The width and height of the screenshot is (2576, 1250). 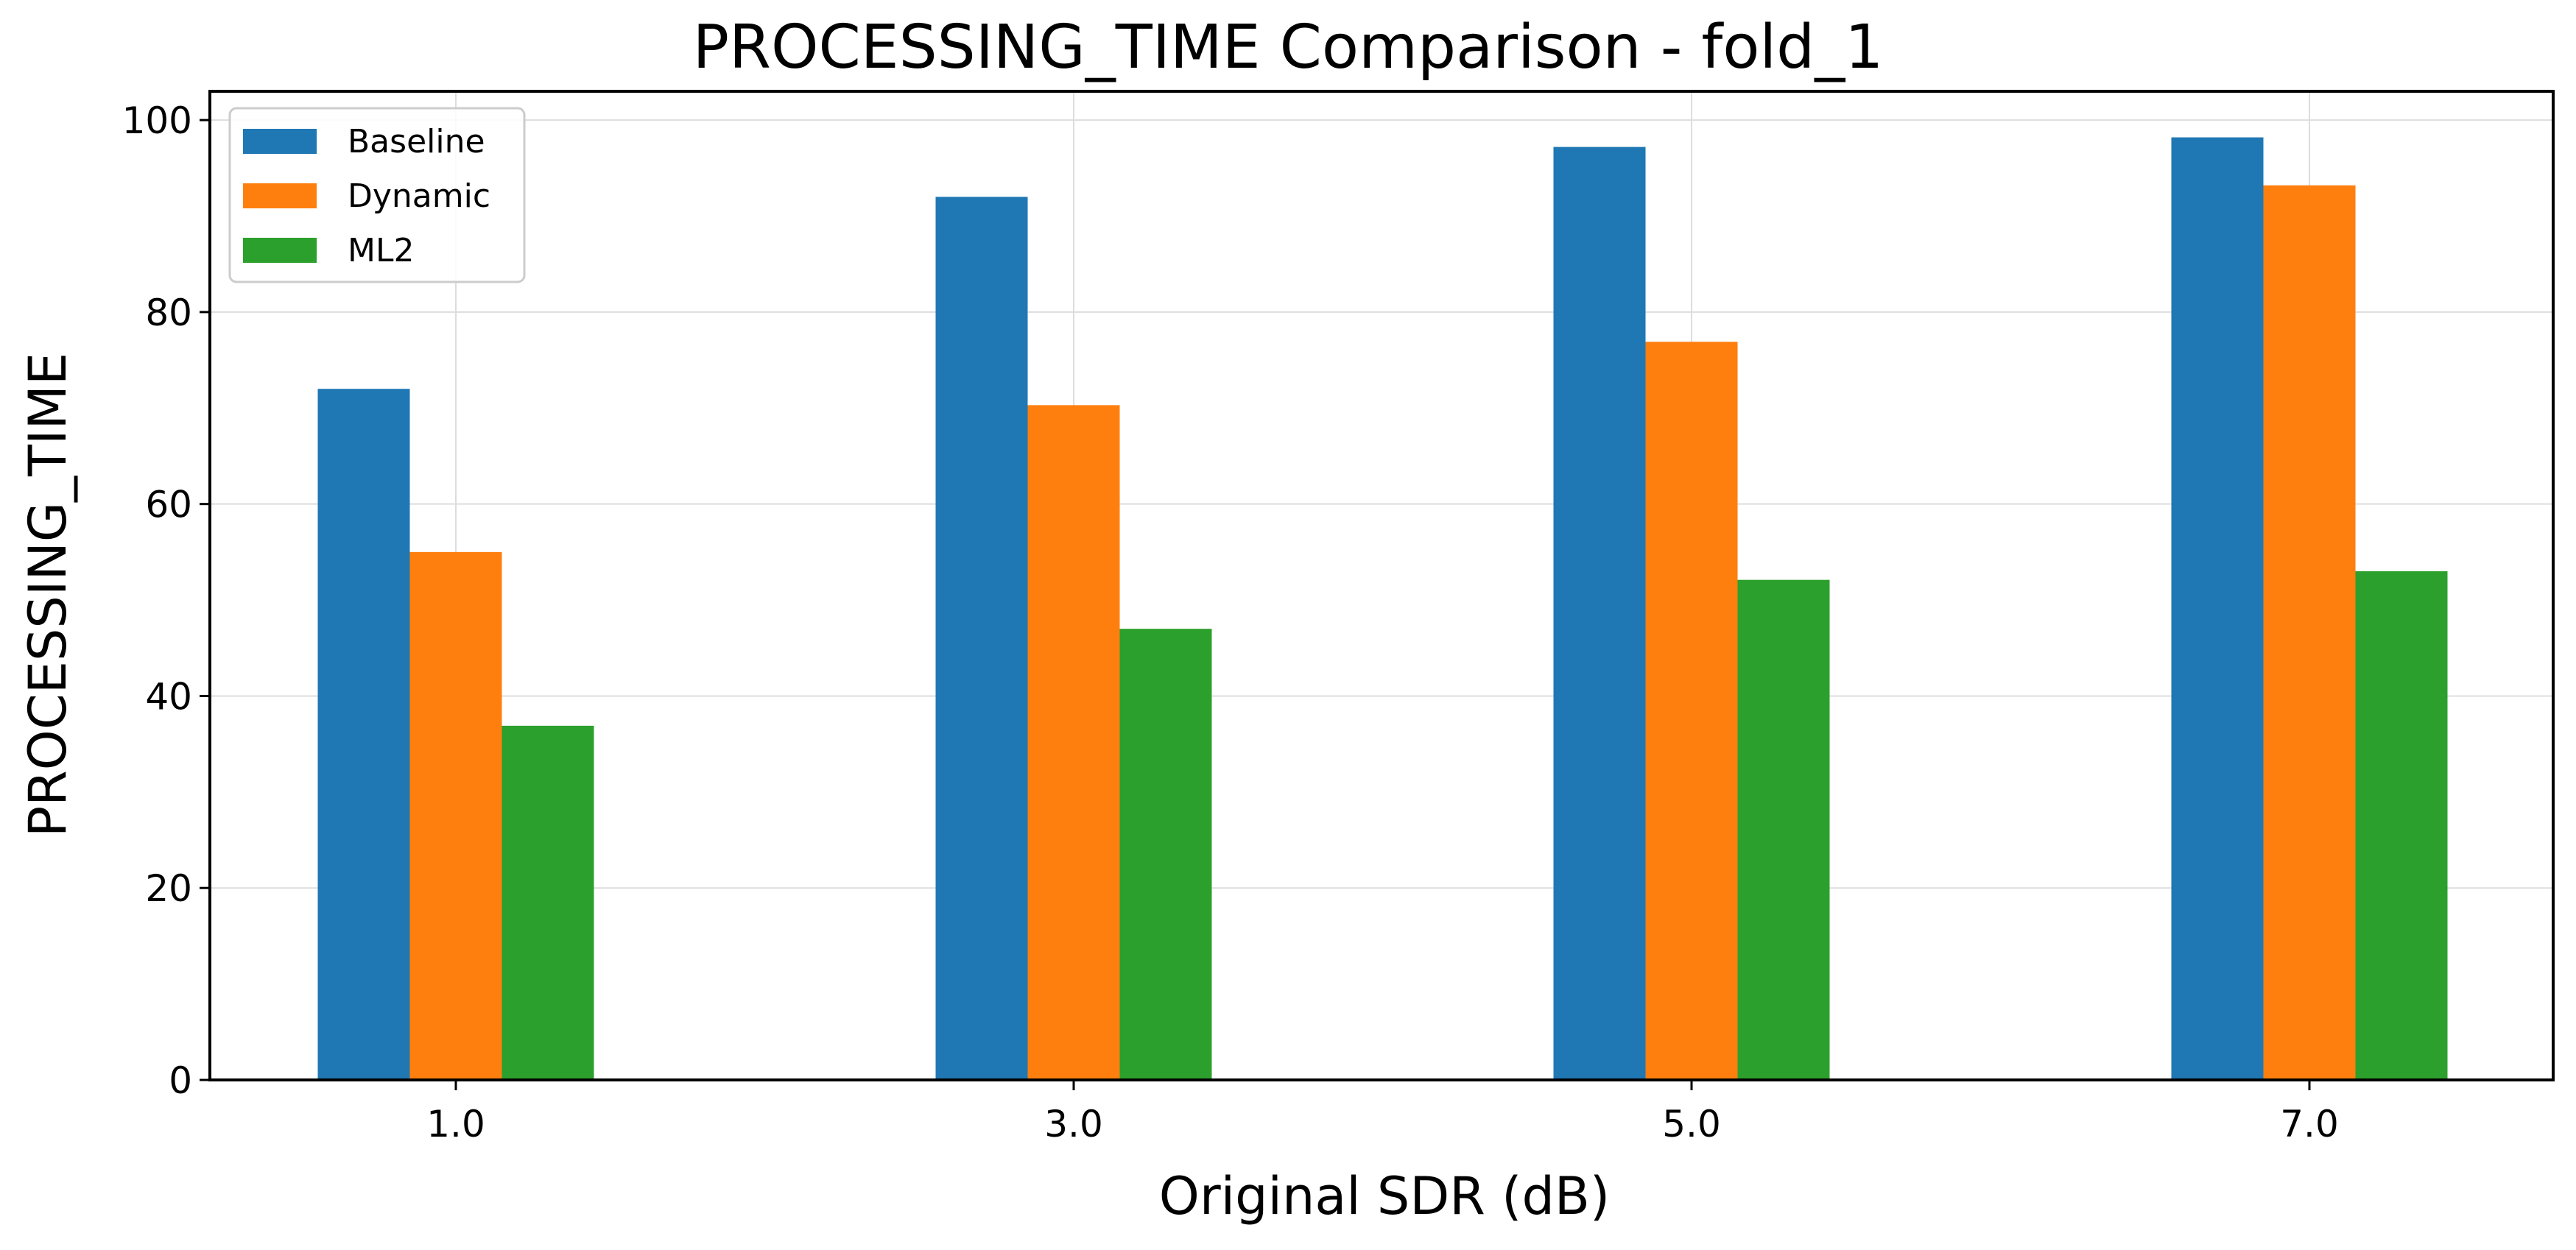 I want to click on legend-label: Baseline, so click(x=416, y=141).